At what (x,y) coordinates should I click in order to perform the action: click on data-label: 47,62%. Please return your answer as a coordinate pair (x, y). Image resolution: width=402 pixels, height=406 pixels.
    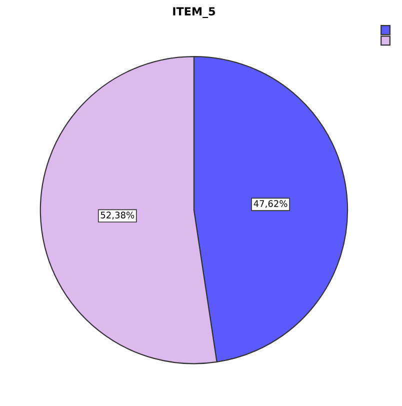
    Looking at the image, I should click on (271, 204).